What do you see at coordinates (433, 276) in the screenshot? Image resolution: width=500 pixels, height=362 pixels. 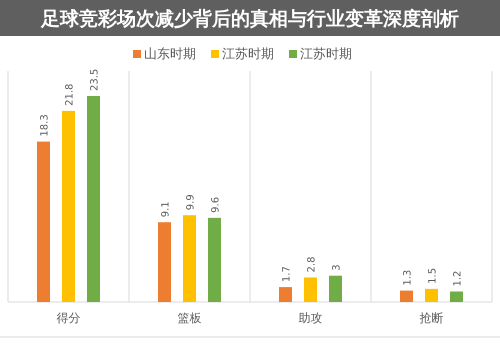 I see `data-label: 1.5` at bounding box center [433, 276].